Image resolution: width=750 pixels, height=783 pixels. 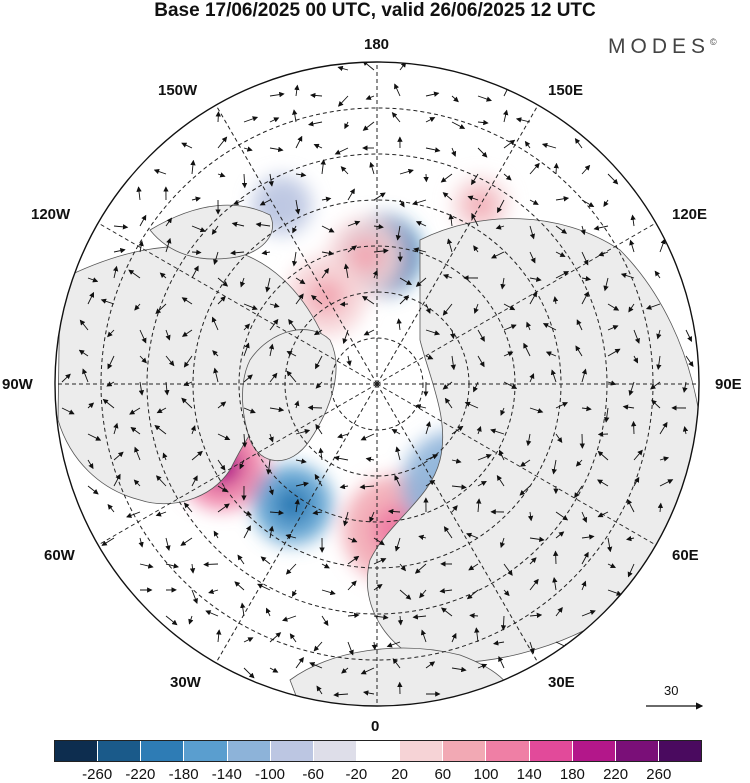 I want to click on meridian-line, so click(x=516, y=303).